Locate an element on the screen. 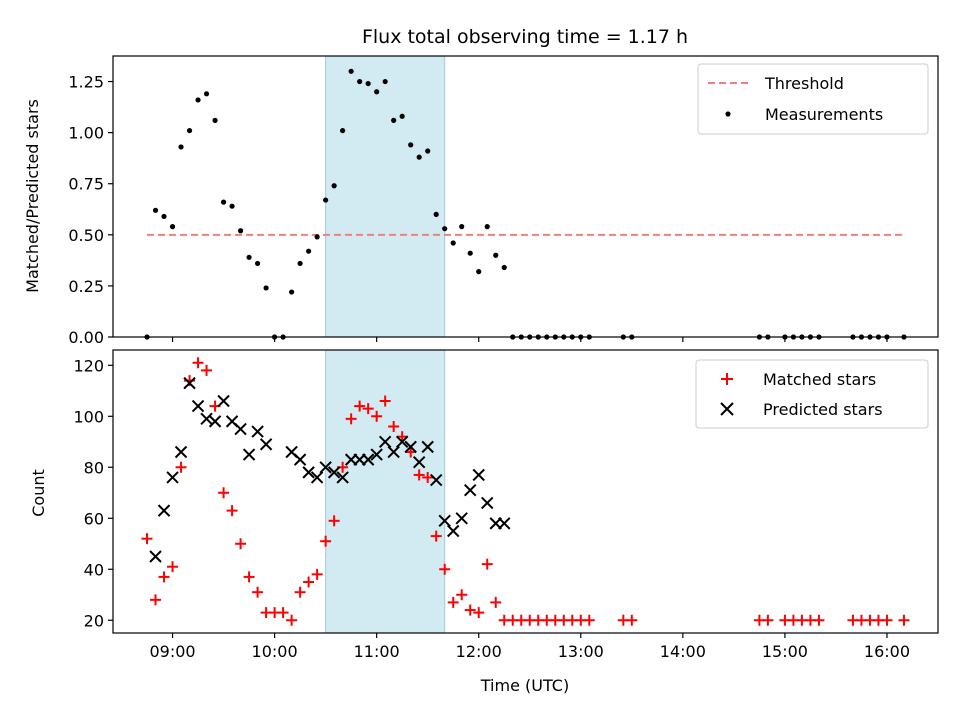 Image resolution: width=960 pixels, height=724 pixels. x-tick-label: 10:00 is located at coordinates (275, 651).